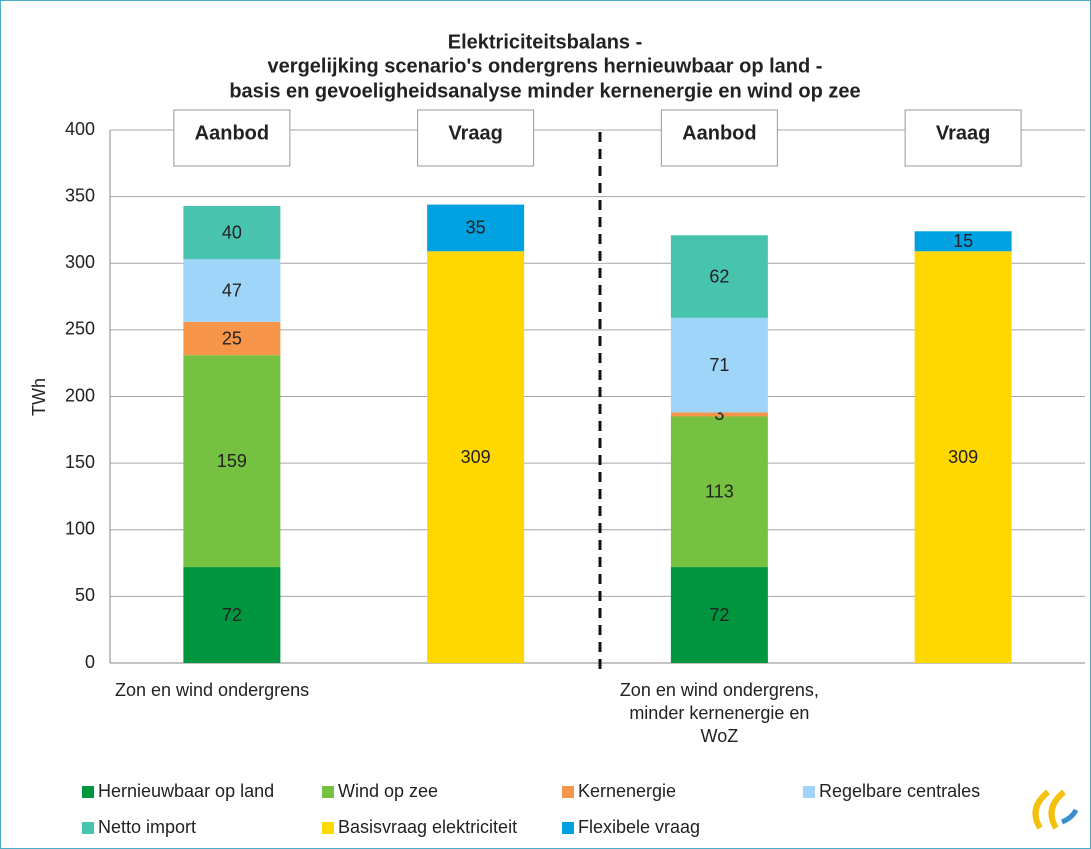  I want to click on data-label: 35, so click(476, 228).